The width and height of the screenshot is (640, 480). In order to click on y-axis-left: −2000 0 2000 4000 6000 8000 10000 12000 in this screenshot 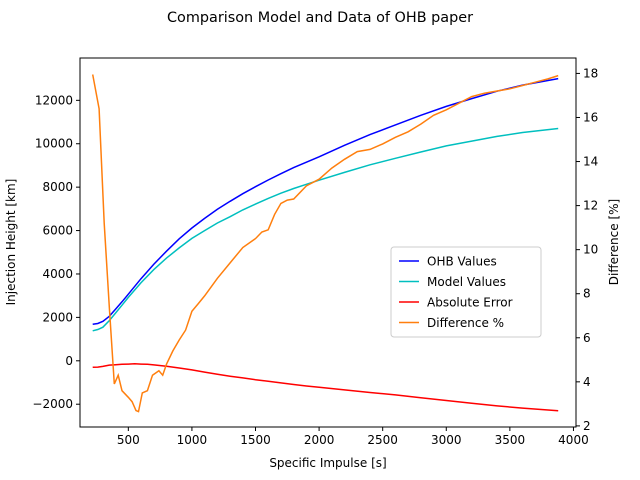, I will do `click(56, 252)`.